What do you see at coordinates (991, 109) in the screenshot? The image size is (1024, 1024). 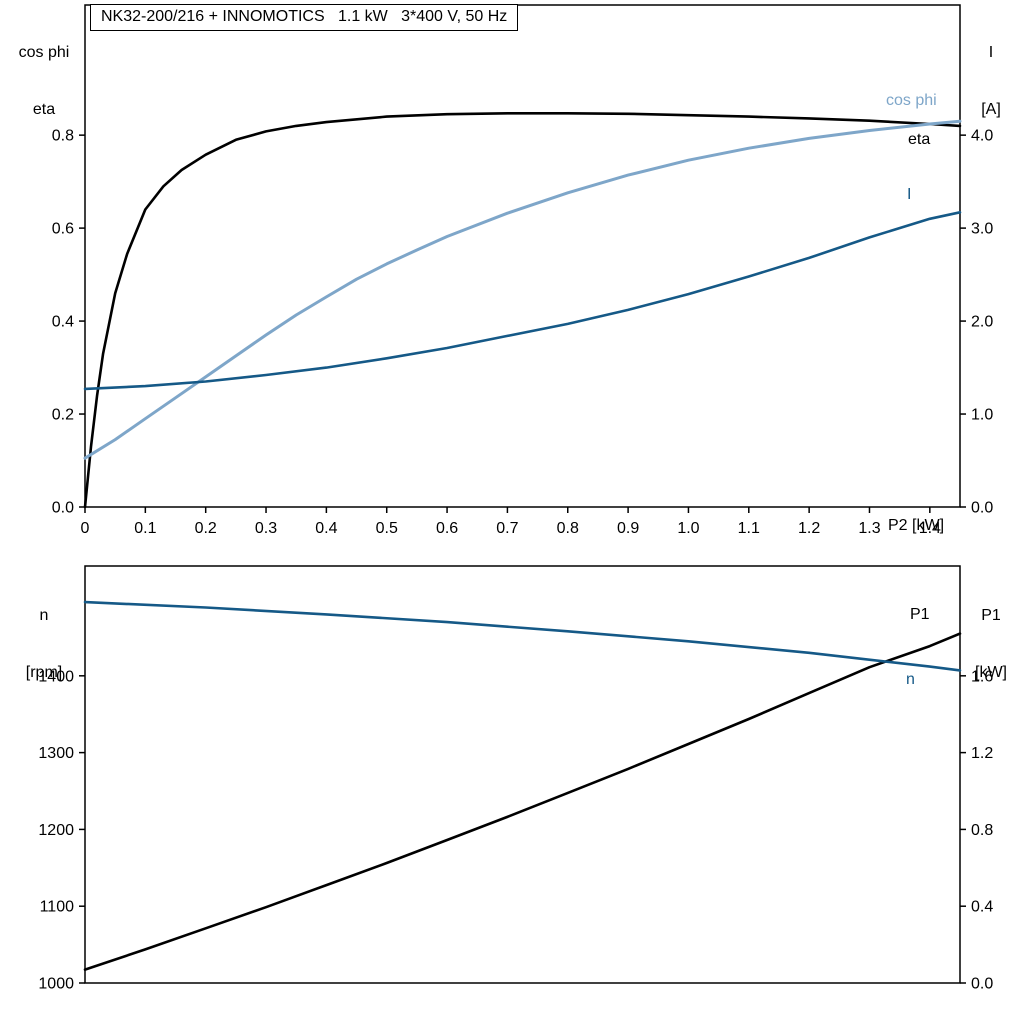 I see `right-axis-header-line2: [A]` at bounding box center [991, 109].